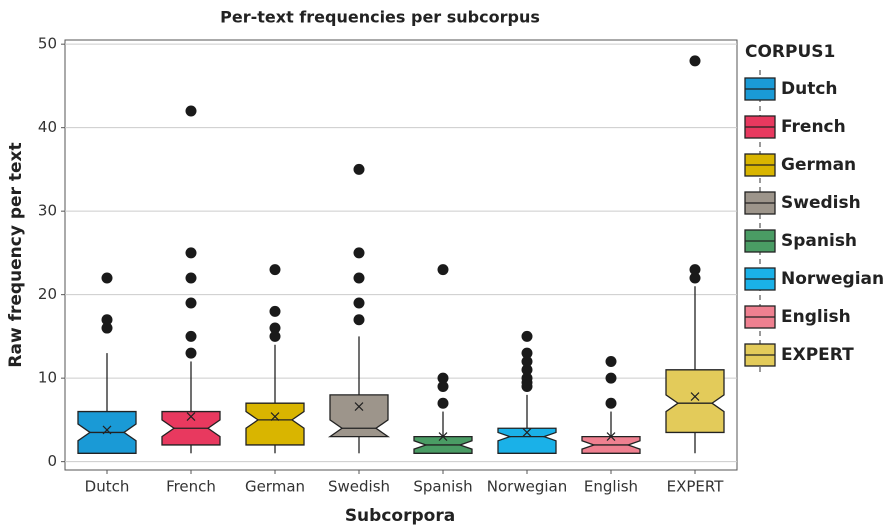 This screenshot has height=528, width=889. What do you see at coordinates (819, 241) in the screenshot?
I see `legend-label: Spanish` at bounding box center [819, 241].